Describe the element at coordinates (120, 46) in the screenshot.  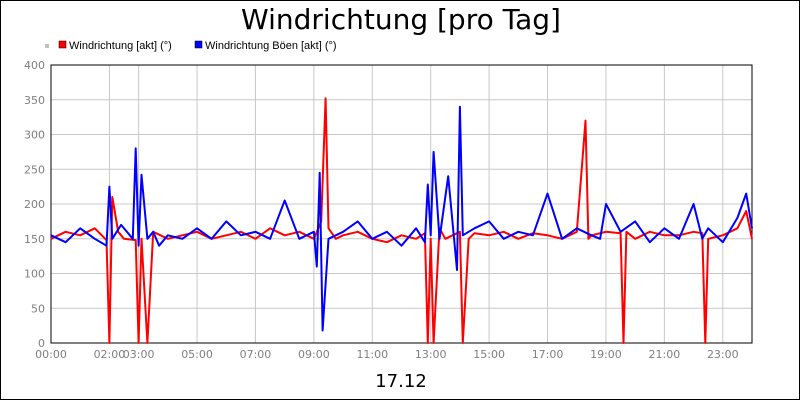
I see `legend-label-akt: Windrichtung [akt] (°)` at that location.